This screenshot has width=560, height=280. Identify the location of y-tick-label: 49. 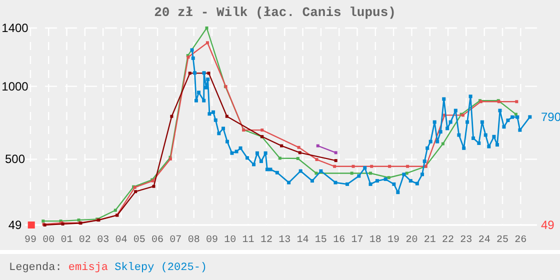
(15, 225).